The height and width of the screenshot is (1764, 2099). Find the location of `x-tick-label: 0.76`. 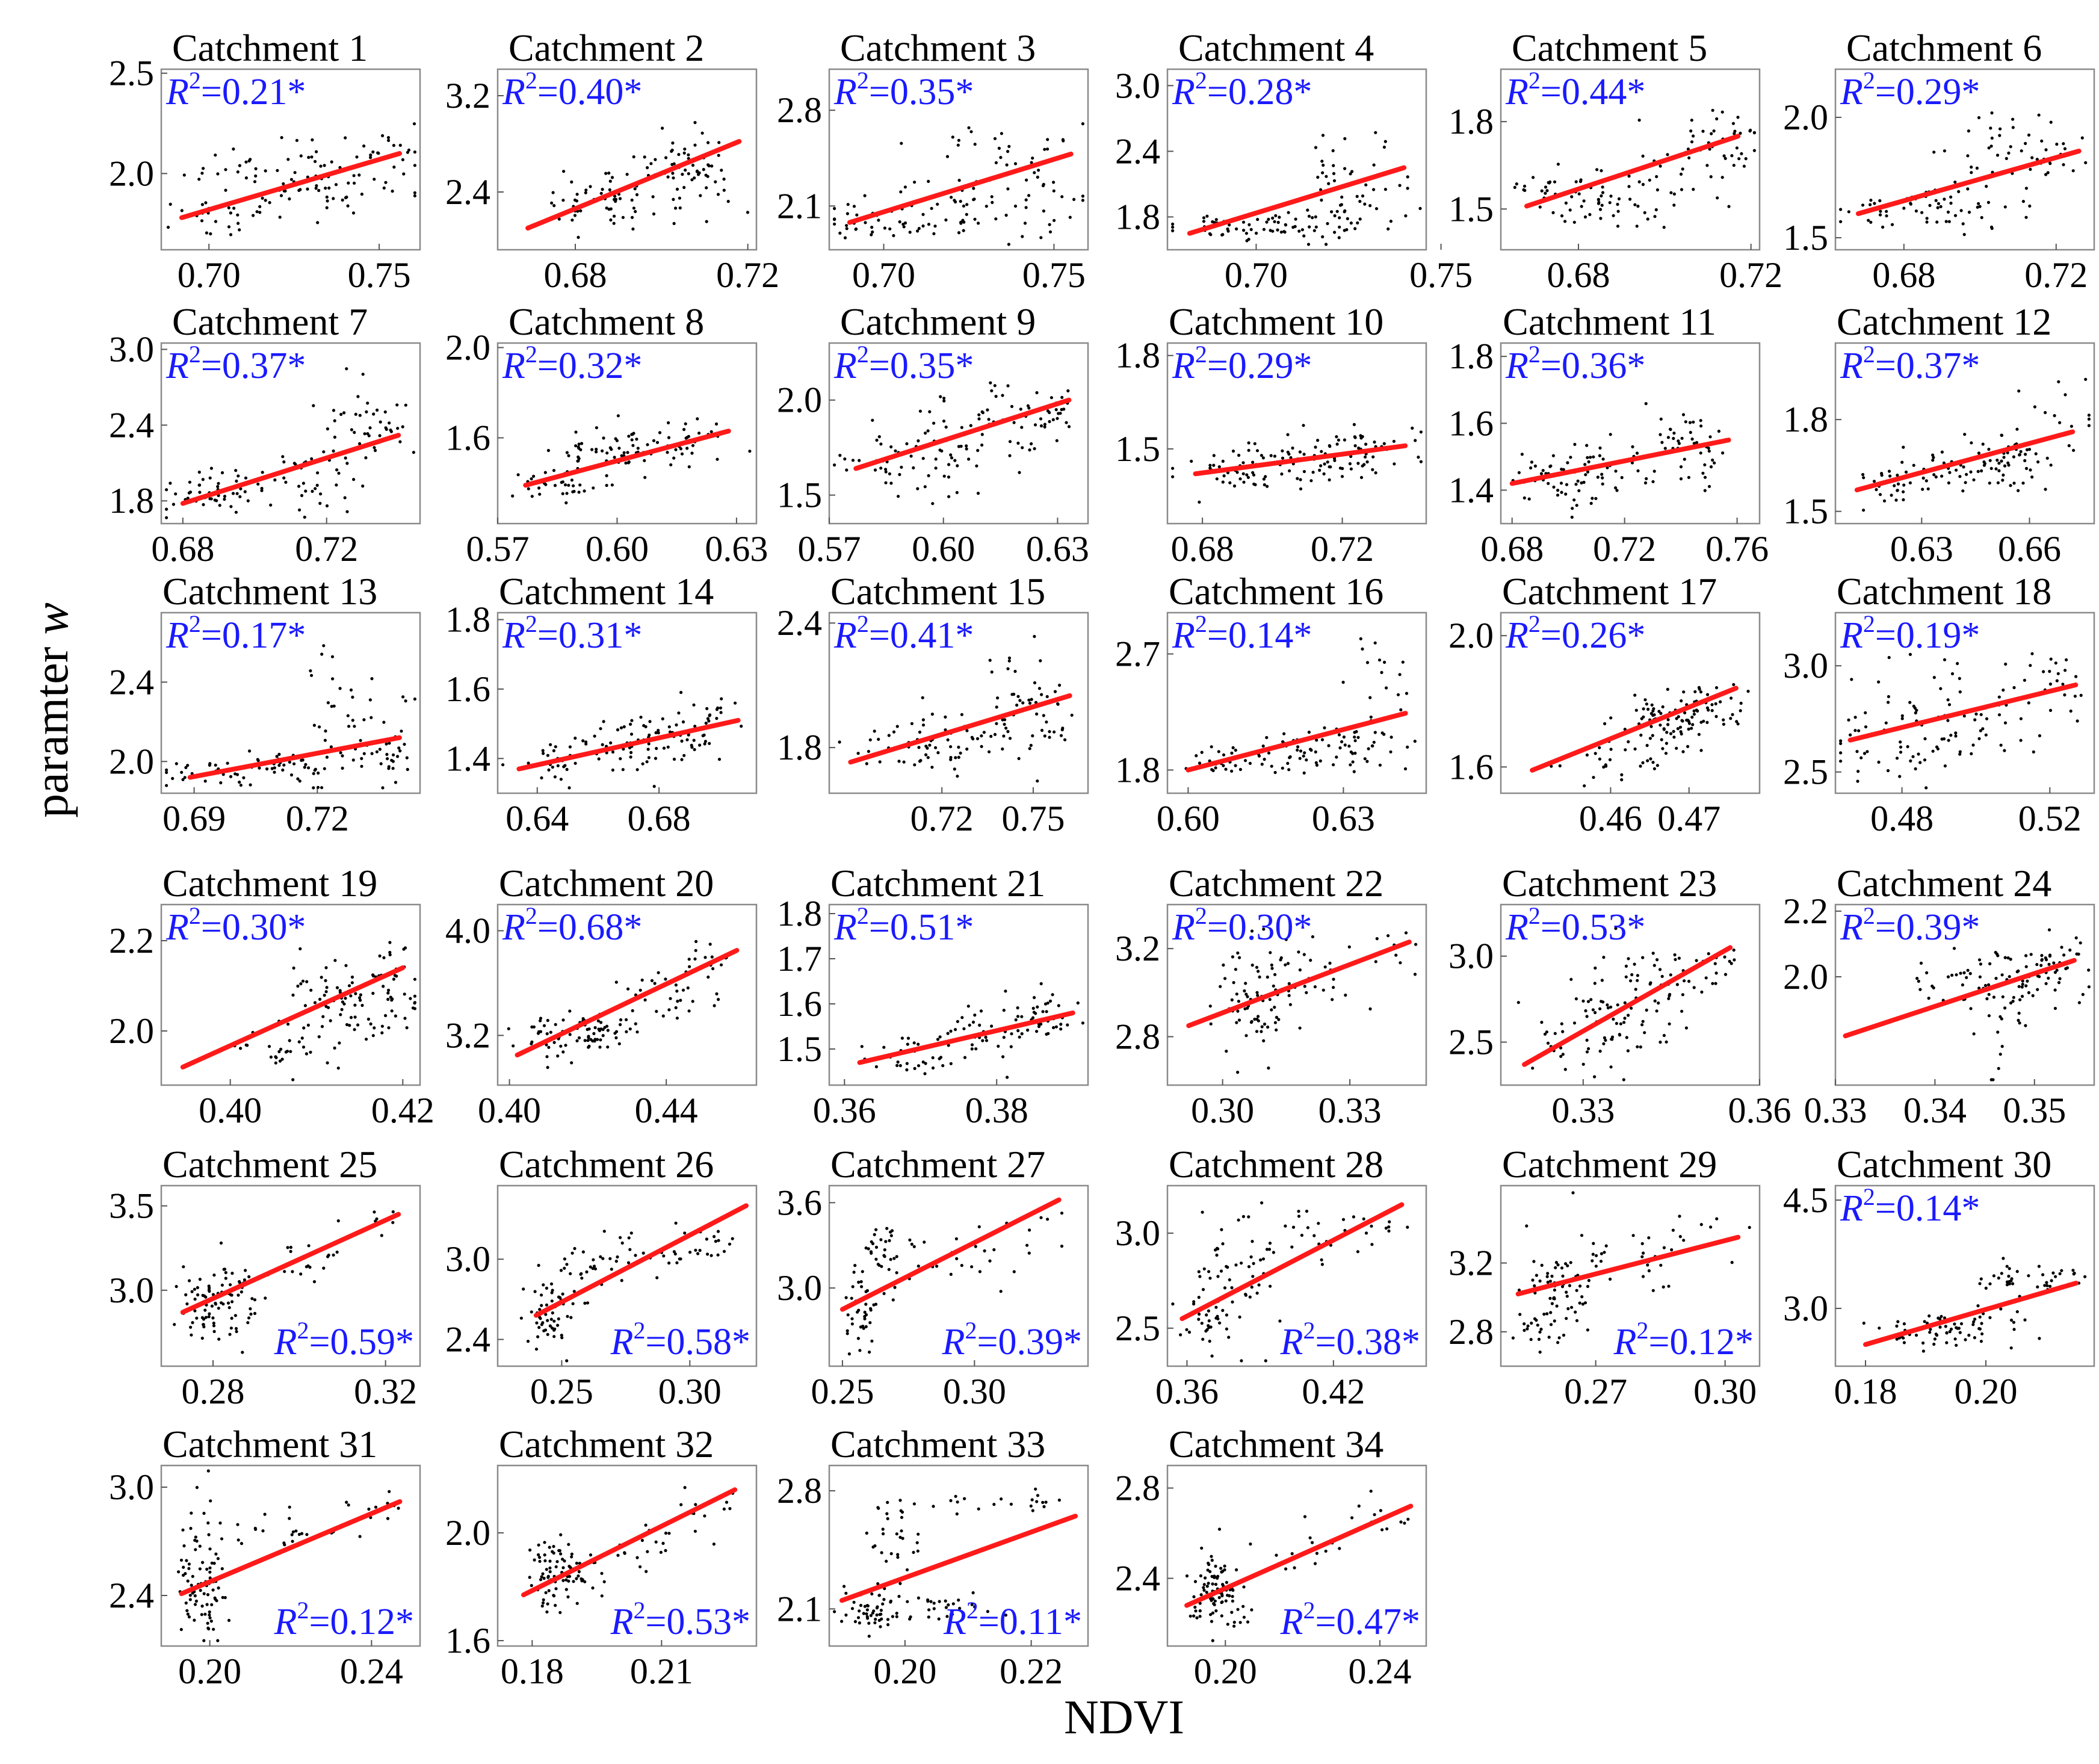

x-tick-label: 0.76 is located at coordinates (1737, 549).